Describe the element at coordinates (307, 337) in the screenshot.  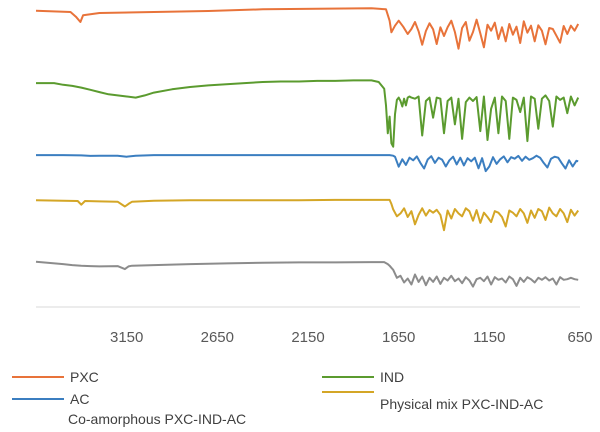
I see `x-tick-label-2150: 2150` at that location.